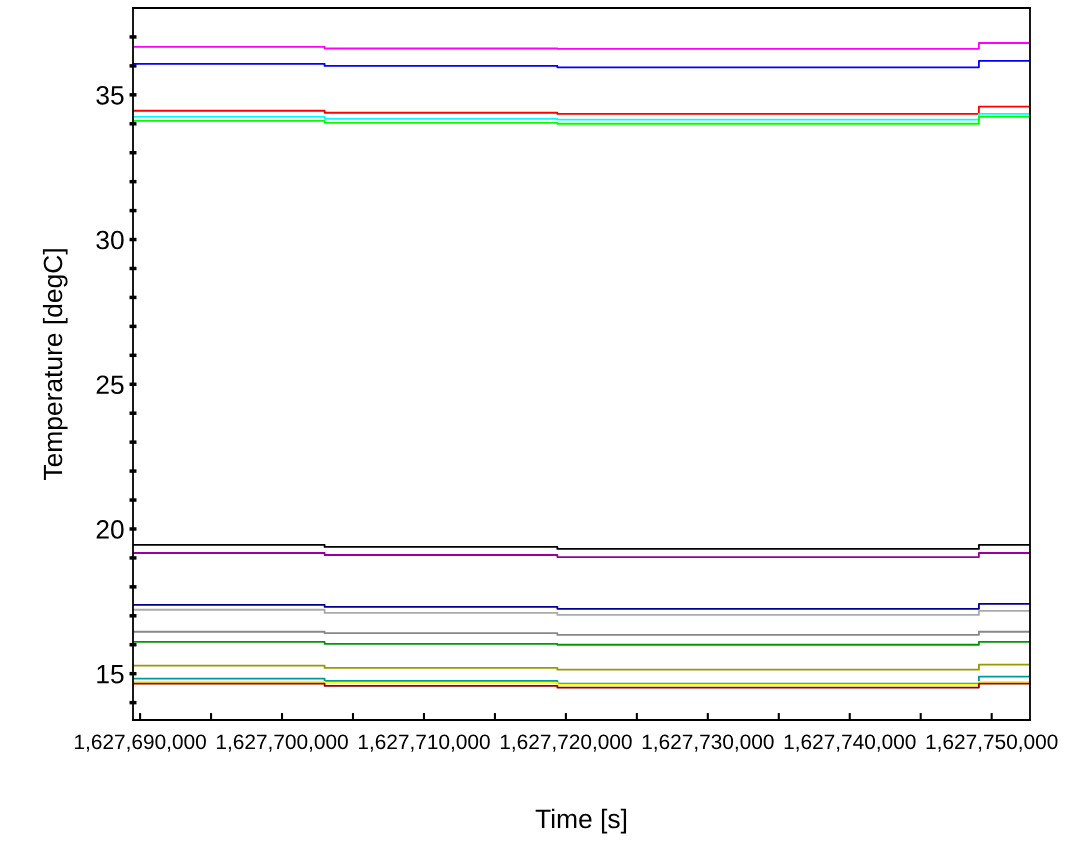  I want to click on x-tick-label: 1,627,730,000, so click(708, 743).